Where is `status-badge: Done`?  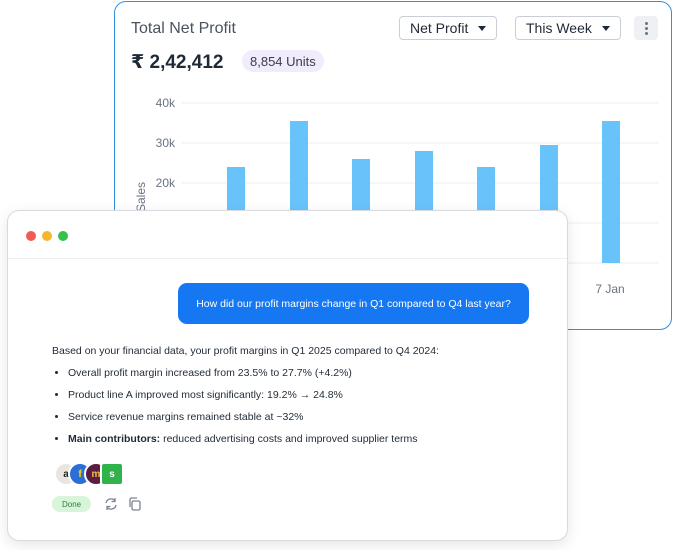
status-badge: Done is located at coordinates (72, 504).